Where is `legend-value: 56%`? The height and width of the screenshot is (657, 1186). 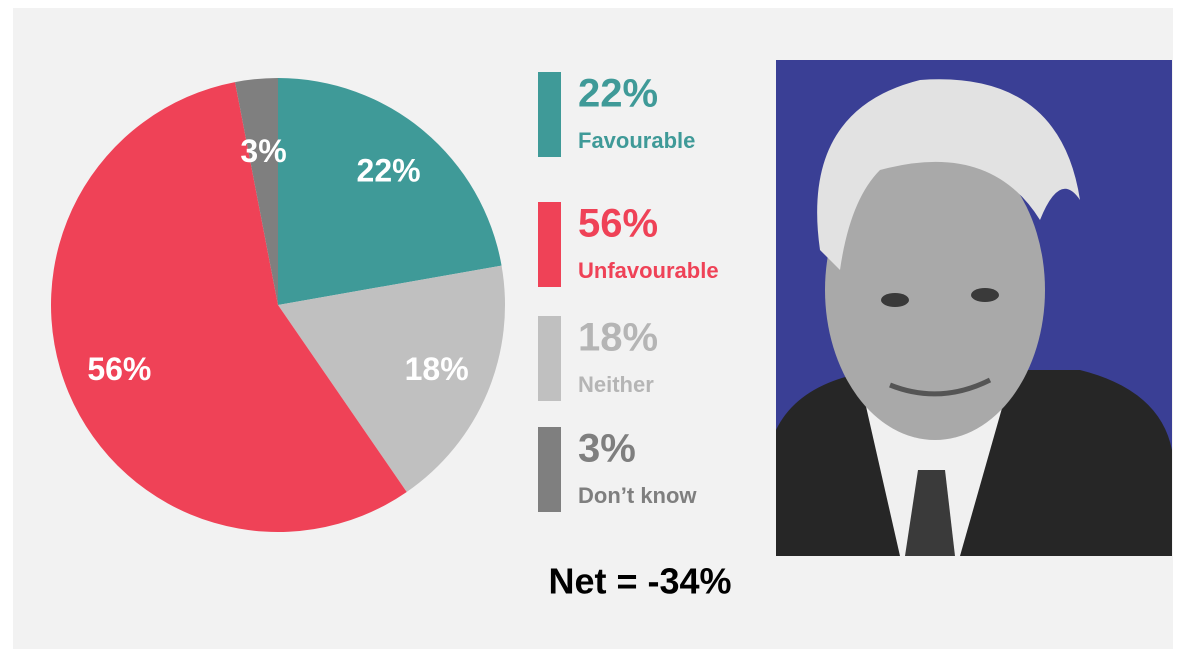 legend-value: 56% is located at coordinates (618, 224).